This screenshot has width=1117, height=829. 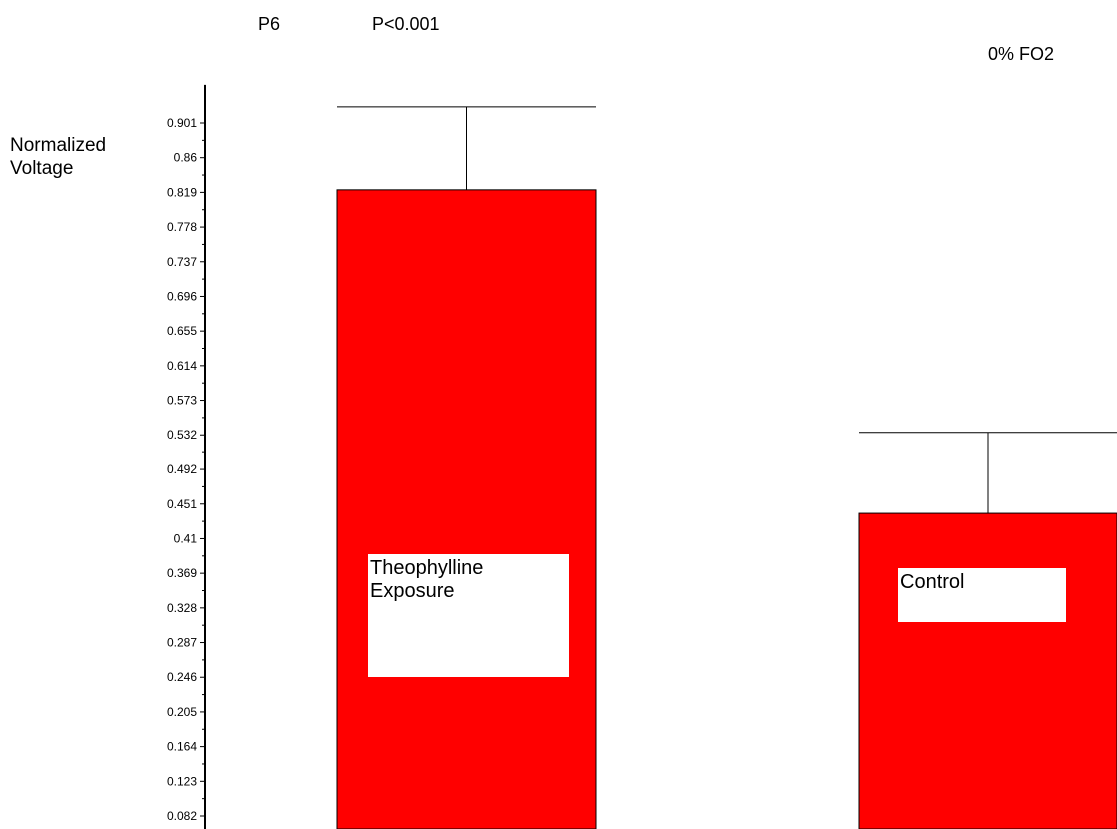 I want to click on y-tick-label: 0.41, so click(x=186, y=538).